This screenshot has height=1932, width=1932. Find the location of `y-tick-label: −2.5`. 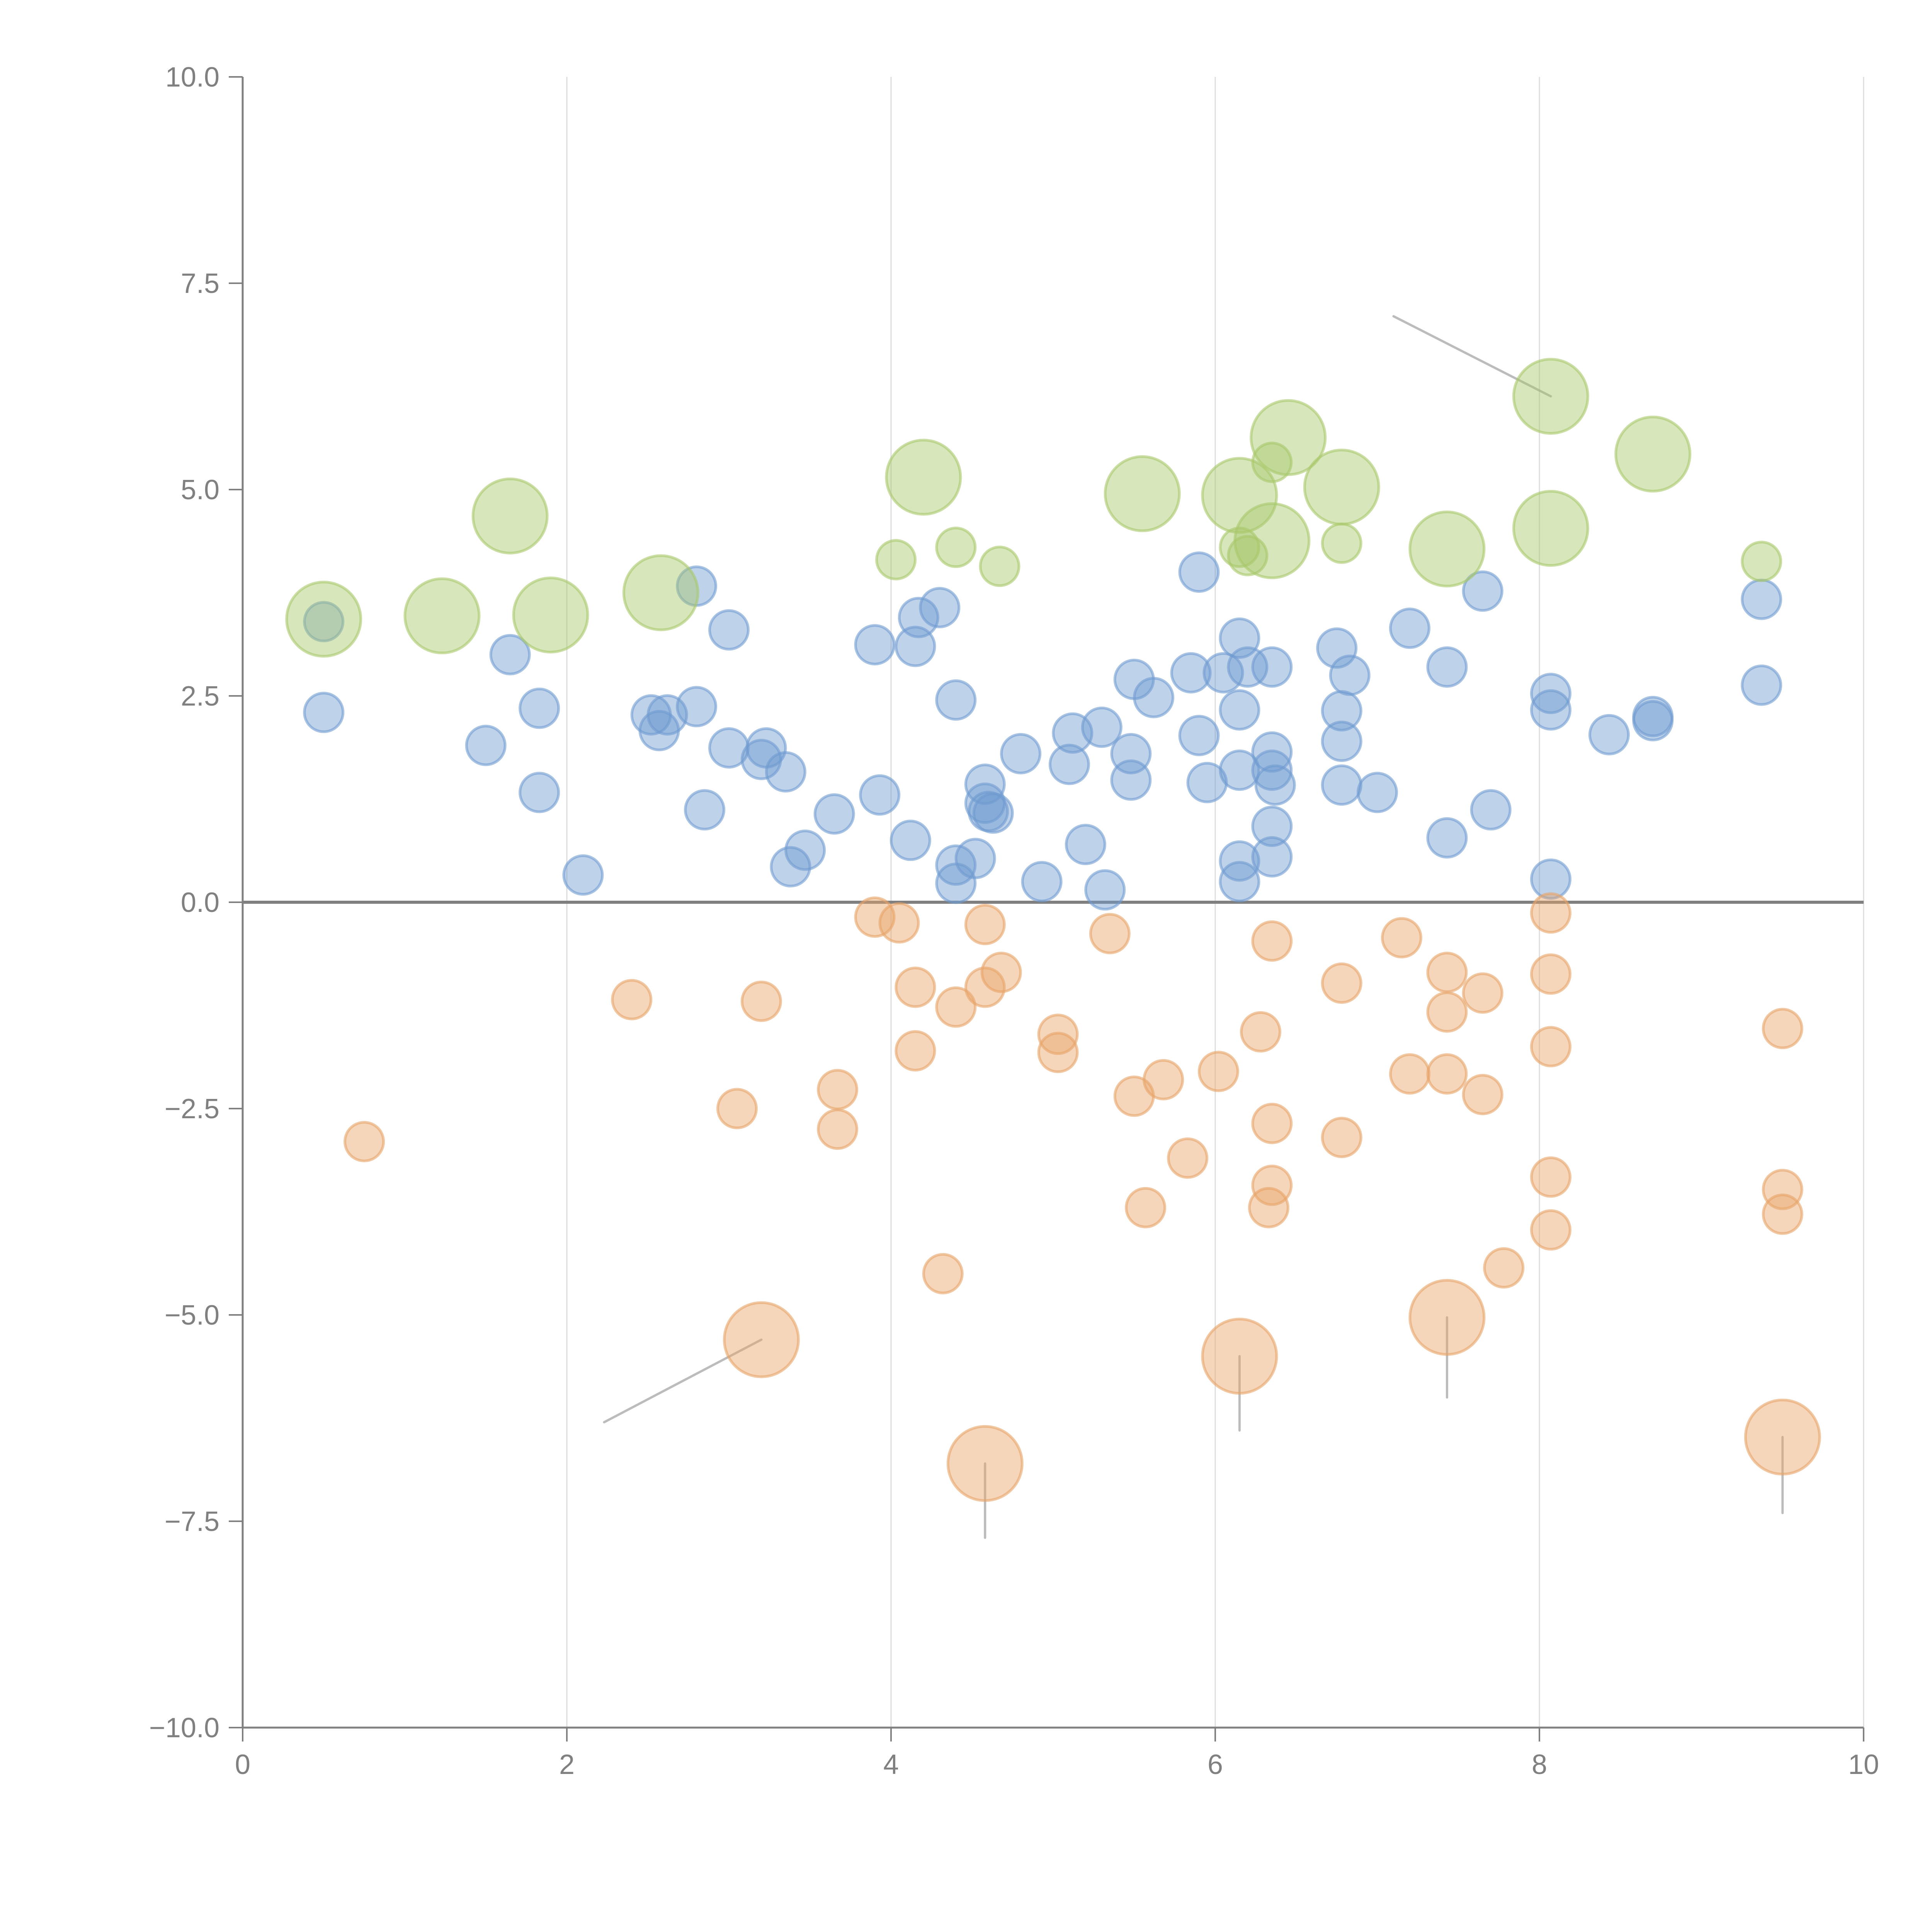

y-tick-label: −2.5 is located at coordinates (192, 1109).